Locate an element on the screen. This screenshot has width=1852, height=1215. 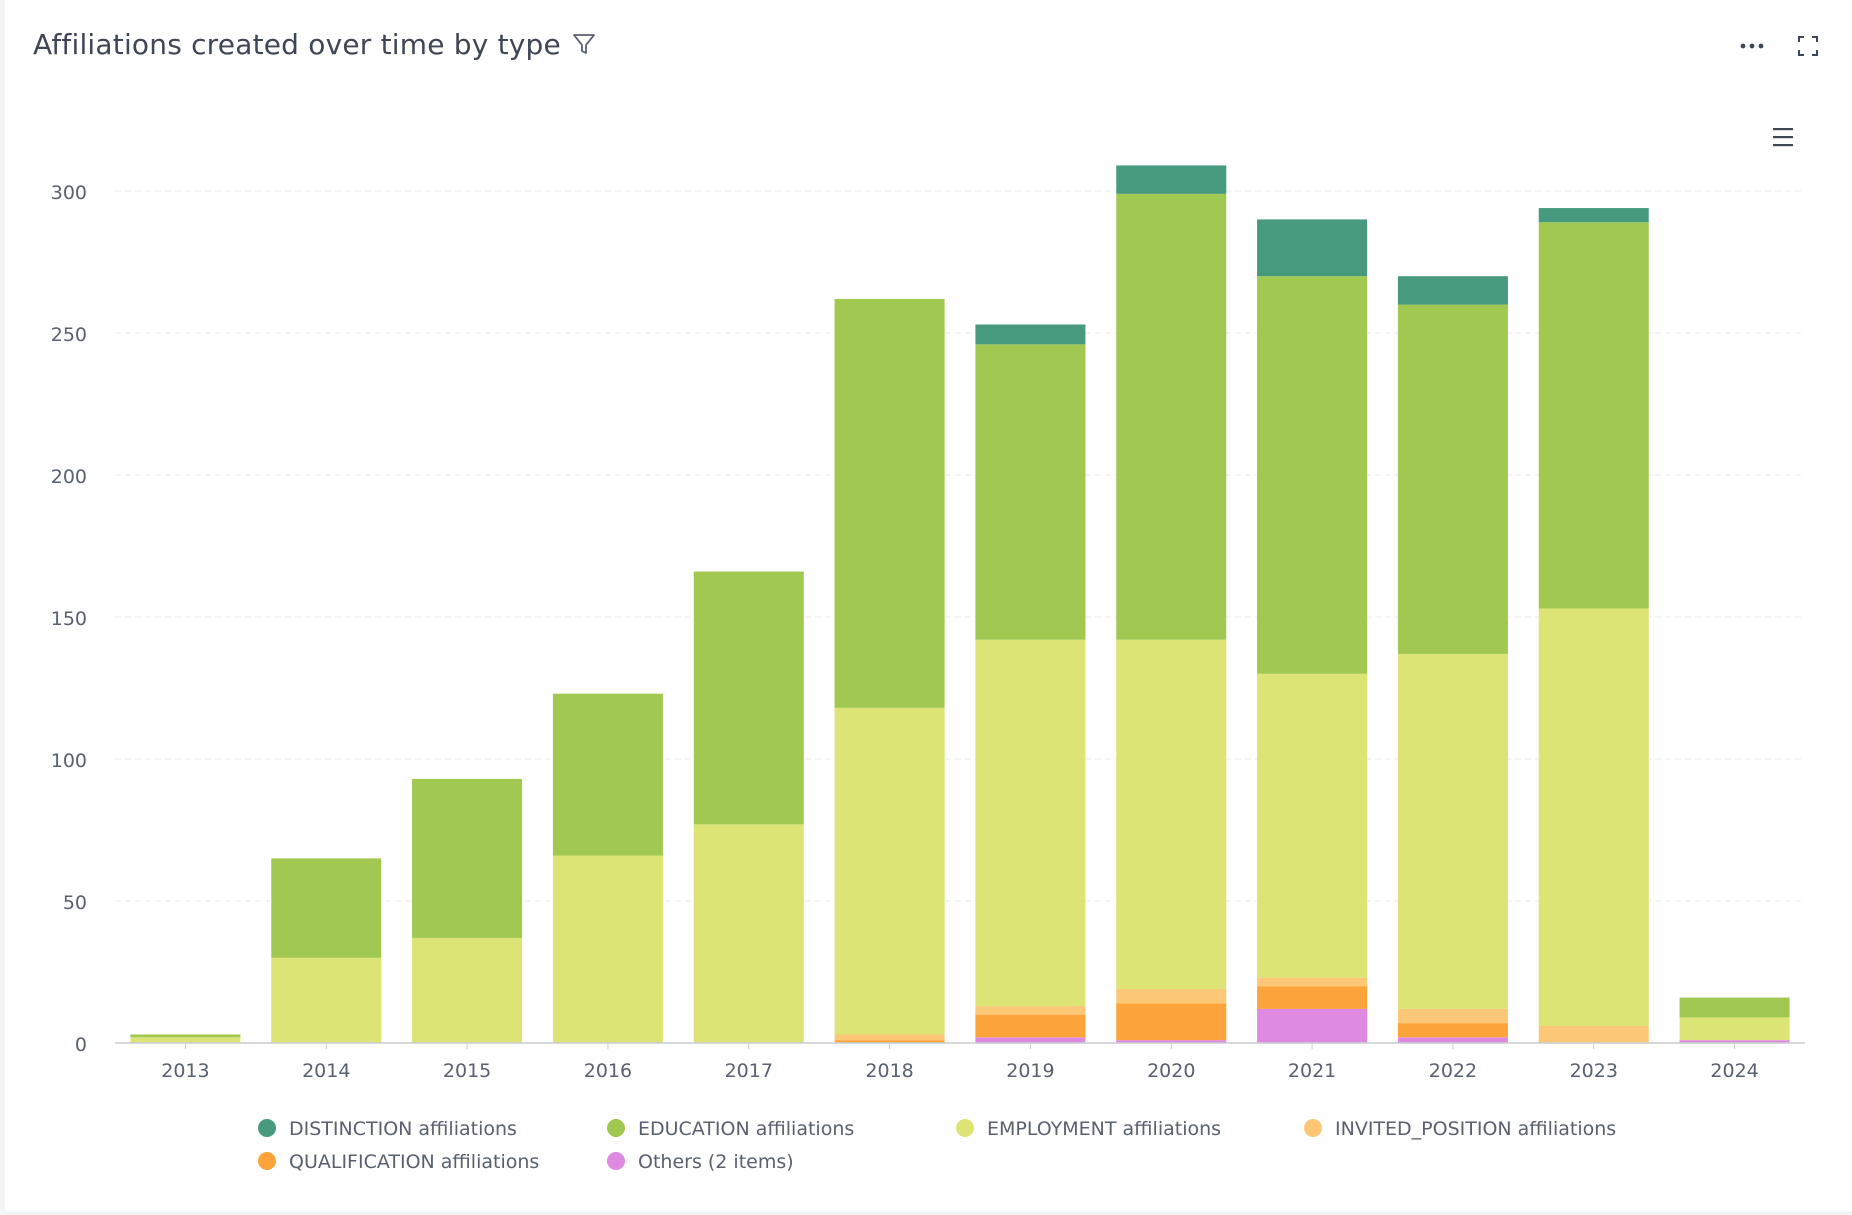
bar-others-2019 is located at coordinates (1030, 1040).